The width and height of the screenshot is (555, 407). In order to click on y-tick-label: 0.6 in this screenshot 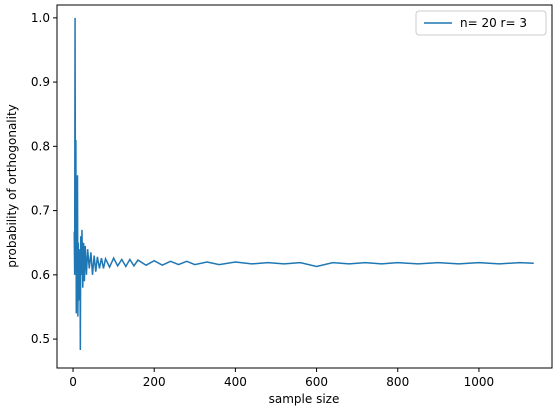, I will do `click(40, 275)`.